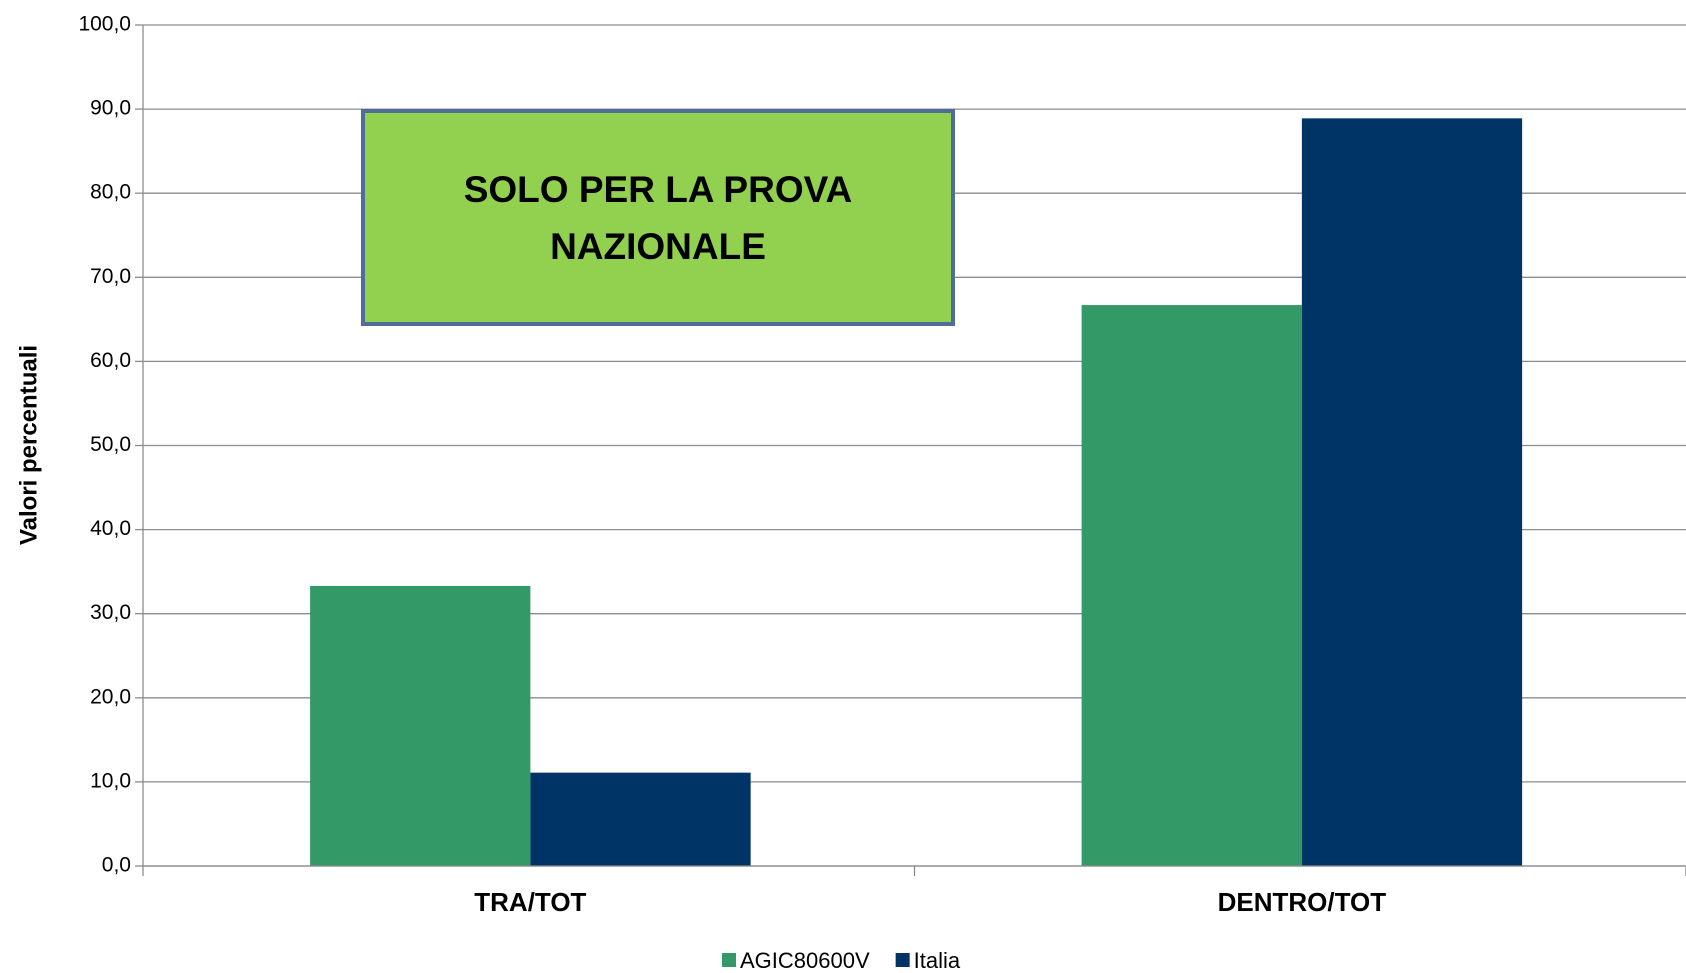 This screenshot has height=973, width=1686. I want to click on annotation-text: NAZIONALE, so click(658, 246).